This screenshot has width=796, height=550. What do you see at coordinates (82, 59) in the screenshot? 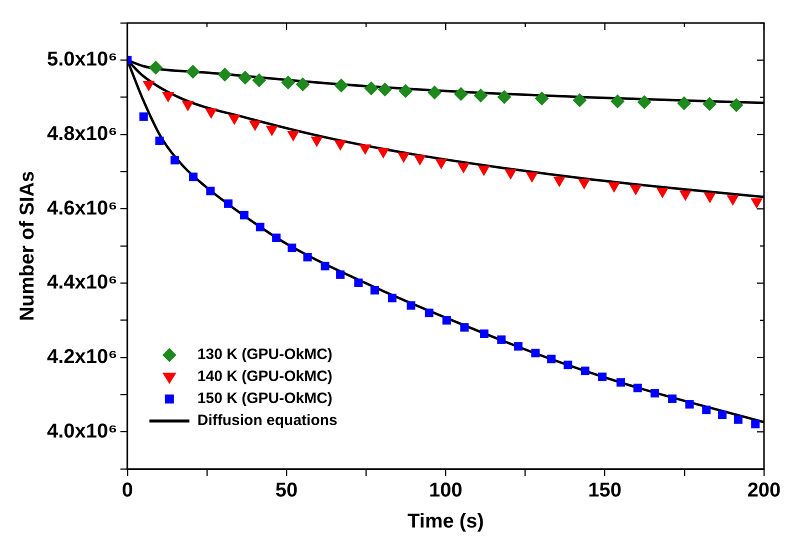
I see `y-tick-label: 5.0x10⁶` at bounding box center [82, 59].